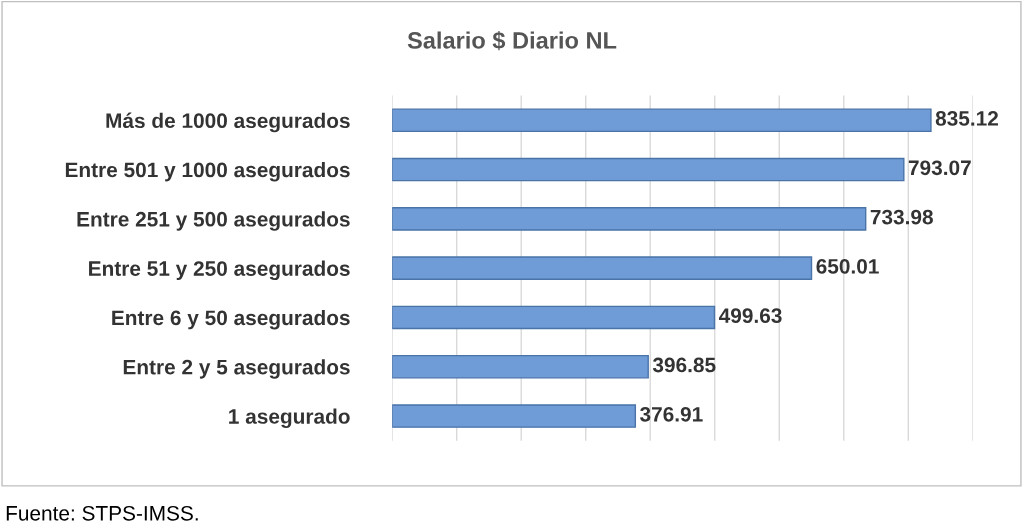 Image resolution: width=1024 pixels, height=531 pixels. I want to click on data-label: 793.07, so click(939, 168).